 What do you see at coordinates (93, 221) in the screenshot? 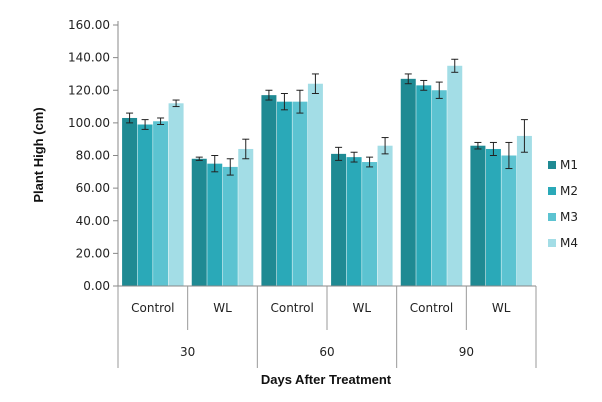
I see `y-tick-label: 40.00` at bounding box center [93, 221].